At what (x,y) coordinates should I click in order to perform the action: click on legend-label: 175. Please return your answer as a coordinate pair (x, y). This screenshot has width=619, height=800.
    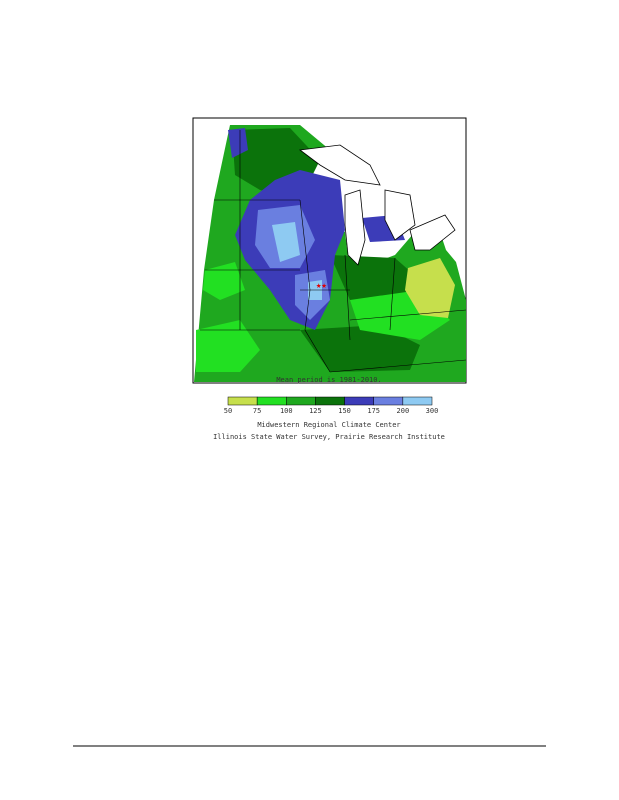
    Looking at the image, I should click on (373, 411).